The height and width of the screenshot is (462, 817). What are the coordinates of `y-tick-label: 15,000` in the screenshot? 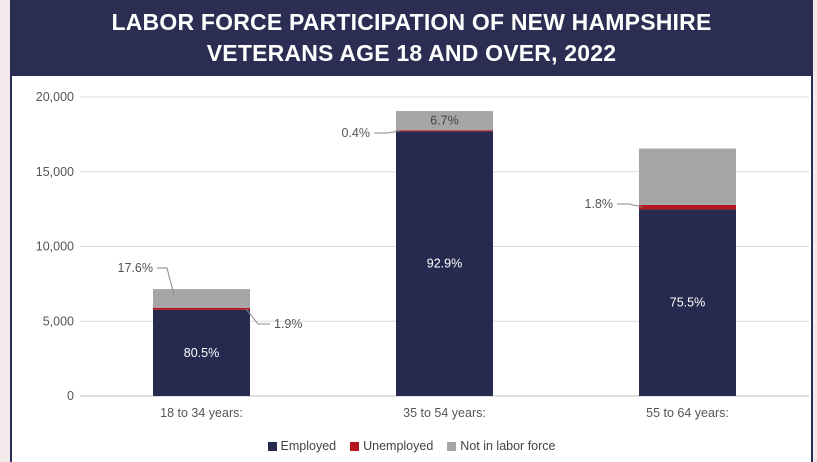 It's located at (55, 172).